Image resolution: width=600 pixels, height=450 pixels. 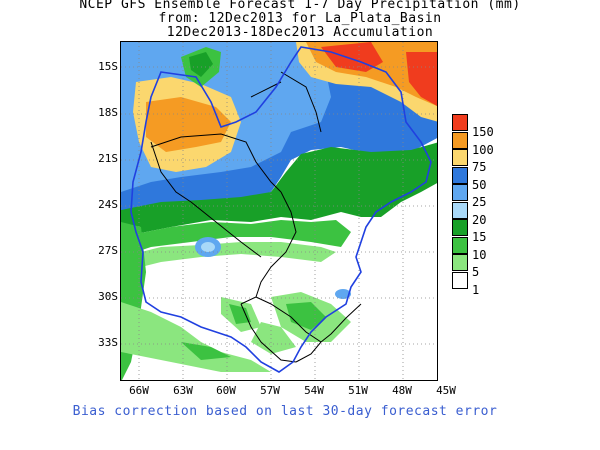 I want to click on legend-label: 15, so click(x=479, y=237).